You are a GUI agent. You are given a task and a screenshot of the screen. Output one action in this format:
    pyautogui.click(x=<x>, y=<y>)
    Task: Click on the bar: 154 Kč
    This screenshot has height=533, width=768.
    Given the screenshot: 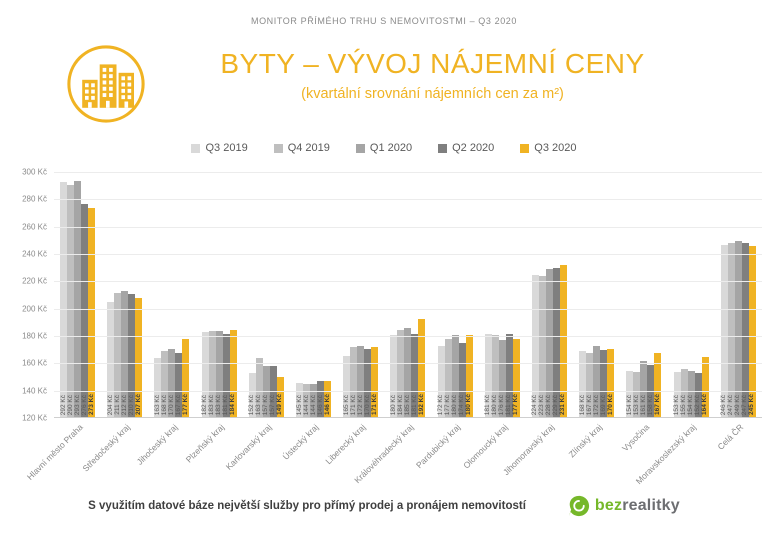 What is the action you would take?
    pyautogui.click(x=691, y=393)
    